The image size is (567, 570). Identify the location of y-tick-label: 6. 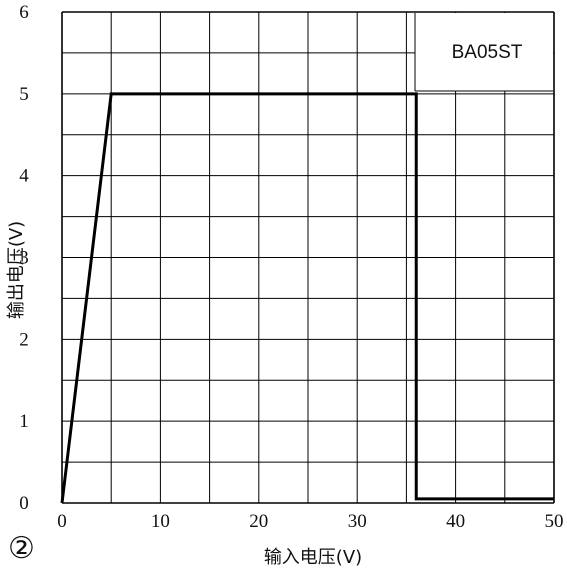
(24, 12).